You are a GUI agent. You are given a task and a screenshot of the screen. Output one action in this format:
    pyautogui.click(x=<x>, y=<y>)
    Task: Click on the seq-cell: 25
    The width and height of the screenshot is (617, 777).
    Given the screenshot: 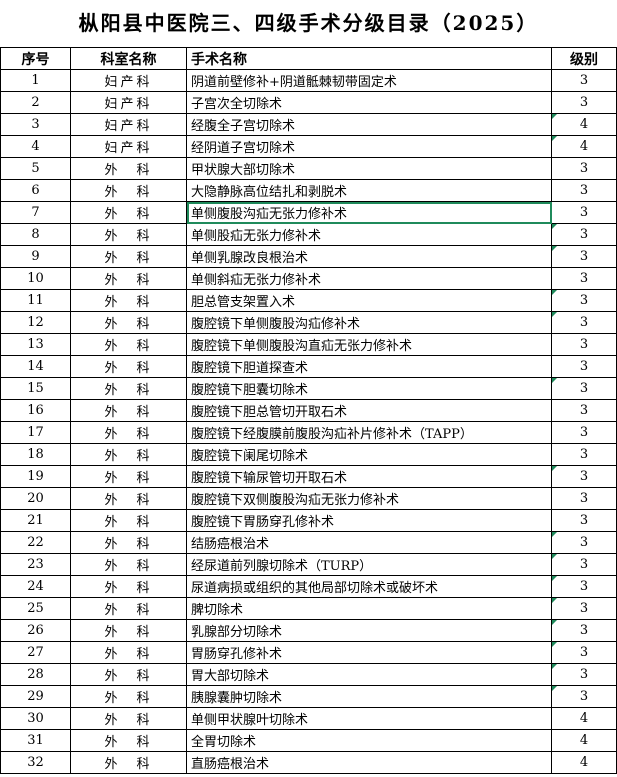 What is the action you would take?
    pyautogui.click(x=35, y=608)
    